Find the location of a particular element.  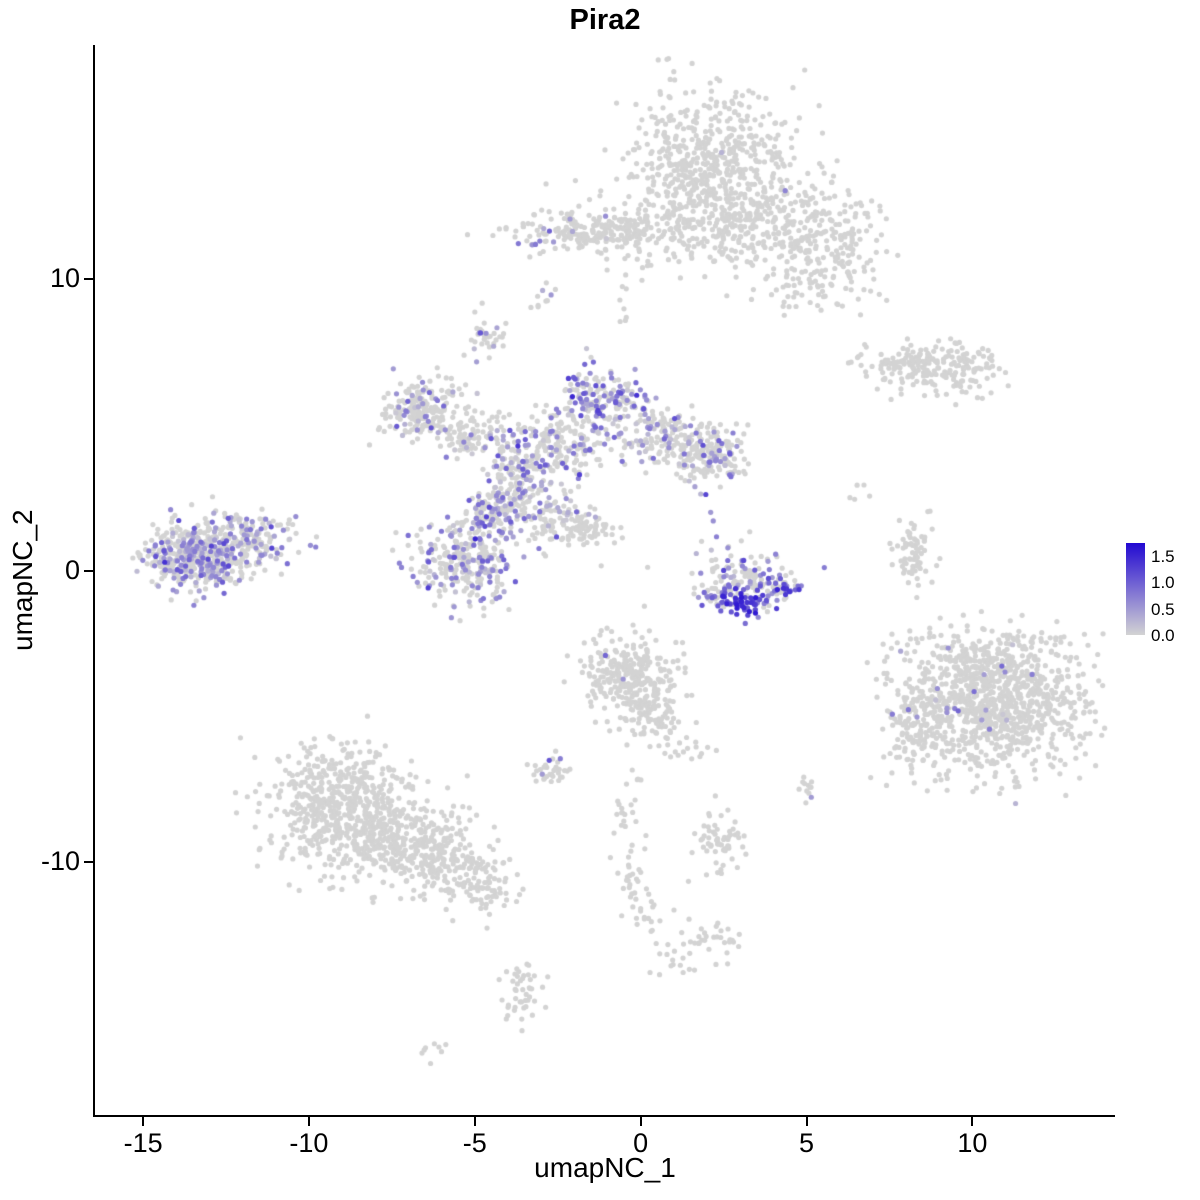

x-tick-label: -10 is located at coordinates (309, 1143).